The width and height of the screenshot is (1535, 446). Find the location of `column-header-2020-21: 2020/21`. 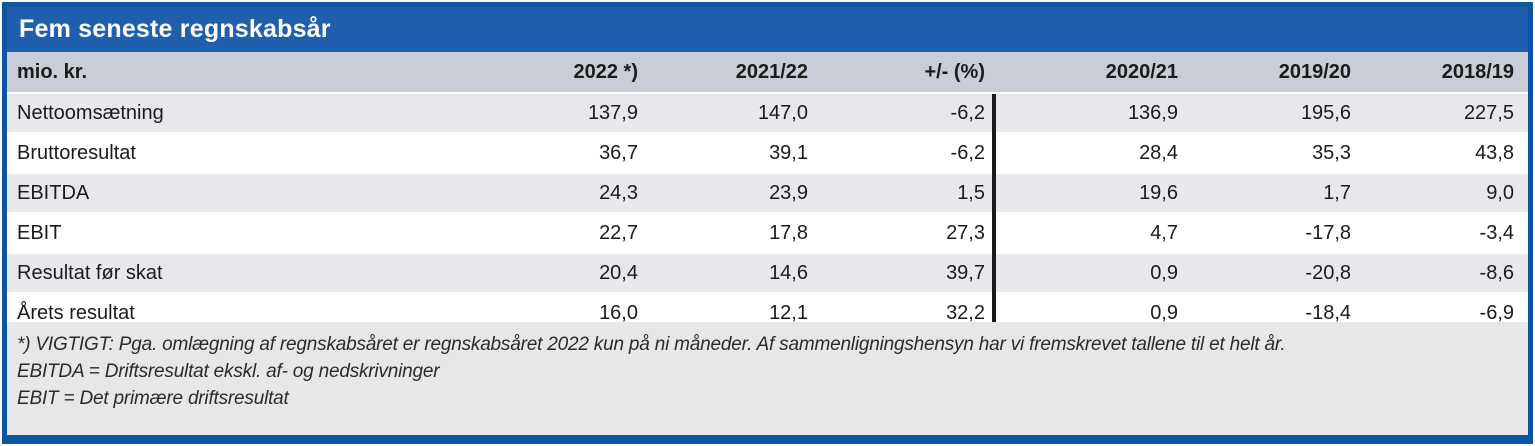

column-header-2020-21: 2020/21 is located at coordinates (1095, 72).